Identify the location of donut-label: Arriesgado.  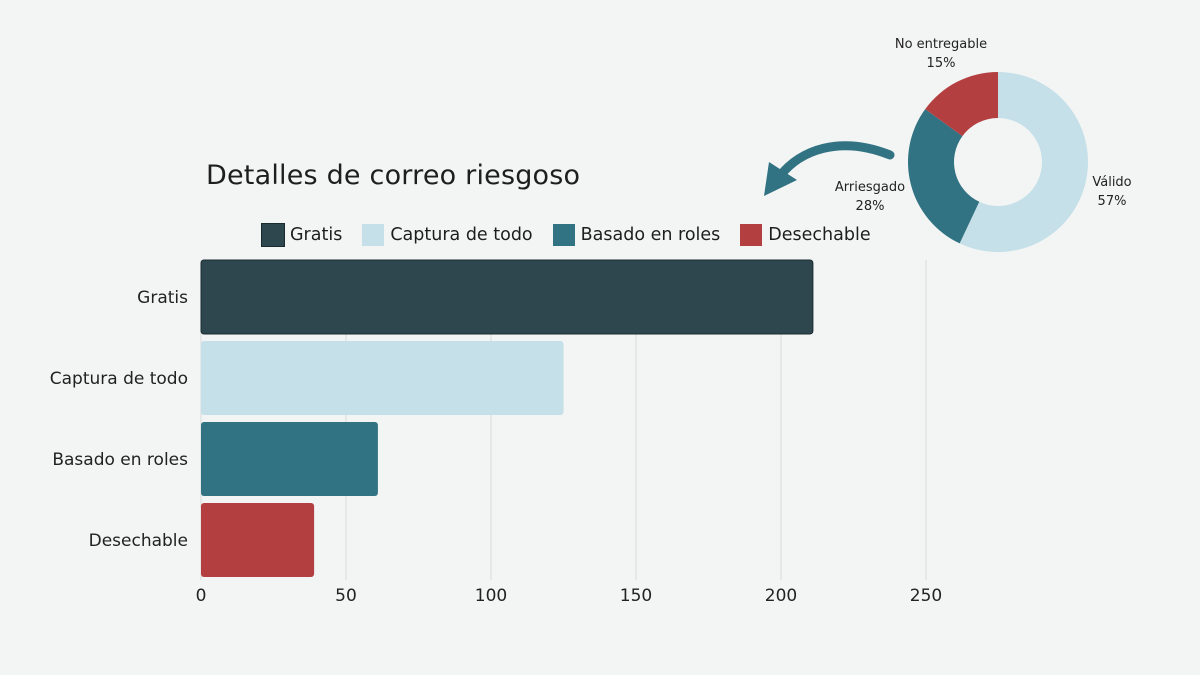
(870, 187).